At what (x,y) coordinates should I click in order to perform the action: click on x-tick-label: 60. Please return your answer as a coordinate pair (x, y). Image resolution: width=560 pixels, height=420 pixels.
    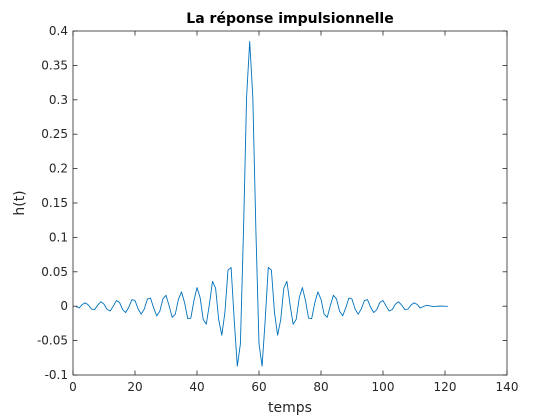
    Looking at the image, I should click on (258, 387).